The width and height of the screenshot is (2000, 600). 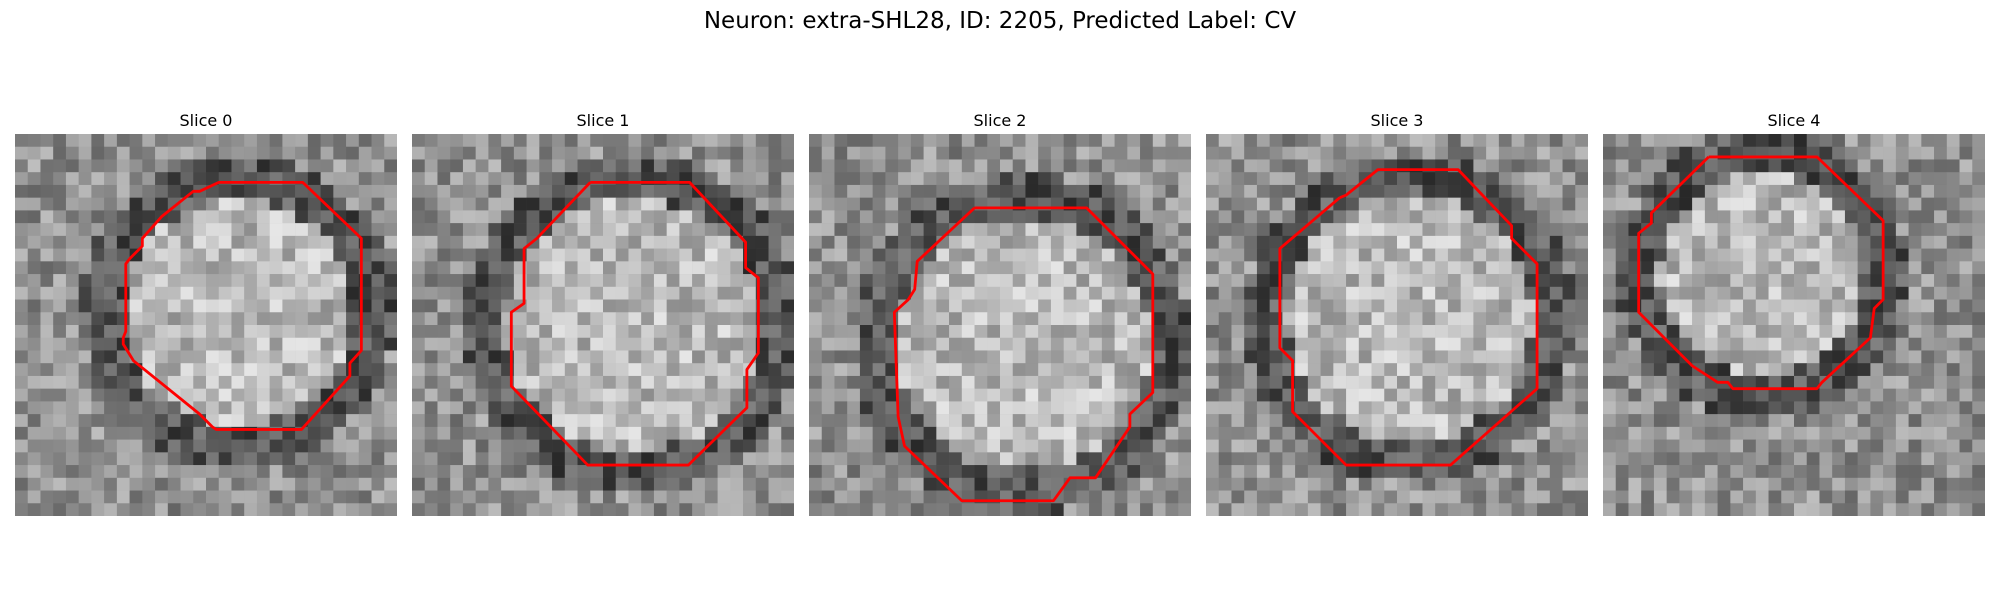 What do you see at coordinates (603, 120) in the screenshot?
I see `slice-title: Slice 1` at bounding box center [603, 120].